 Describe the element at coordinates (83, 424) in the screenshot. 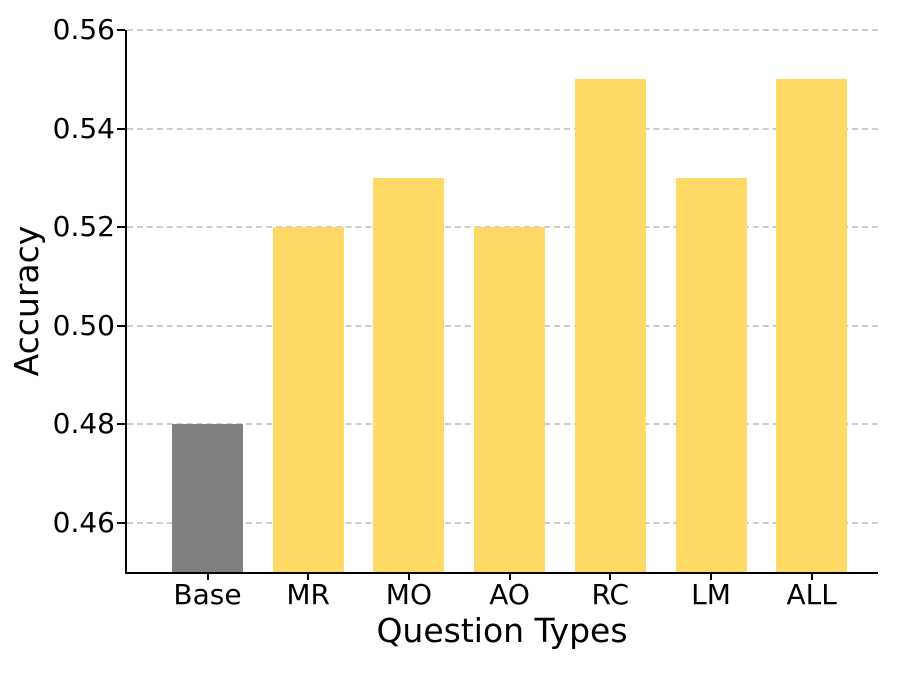

I see `y-tick-label: 0.48` at that location.